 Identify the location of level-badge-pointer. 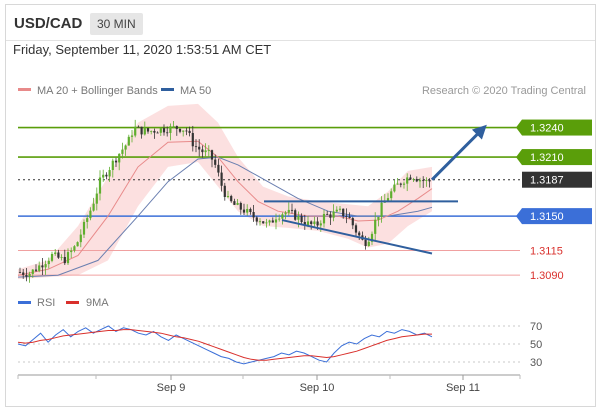
(519, 127).